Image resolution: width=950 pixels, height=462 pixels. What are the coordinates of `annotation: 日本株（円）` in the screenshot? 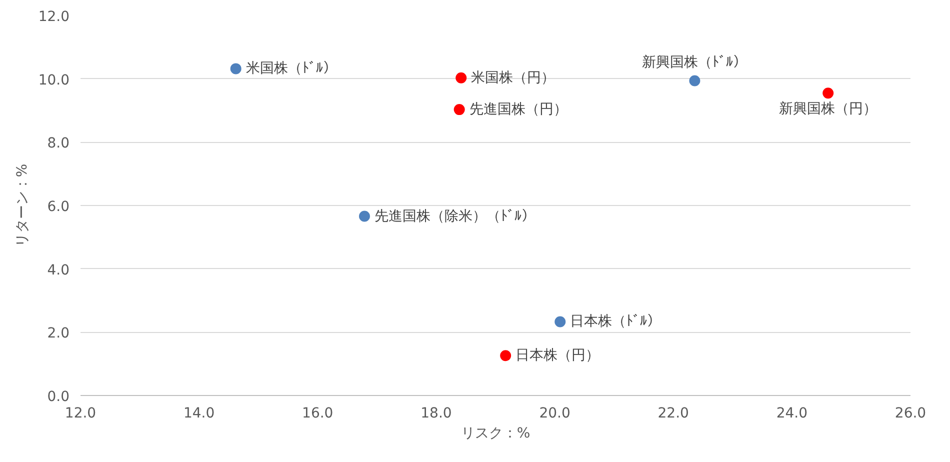 It's located at (558, 356).